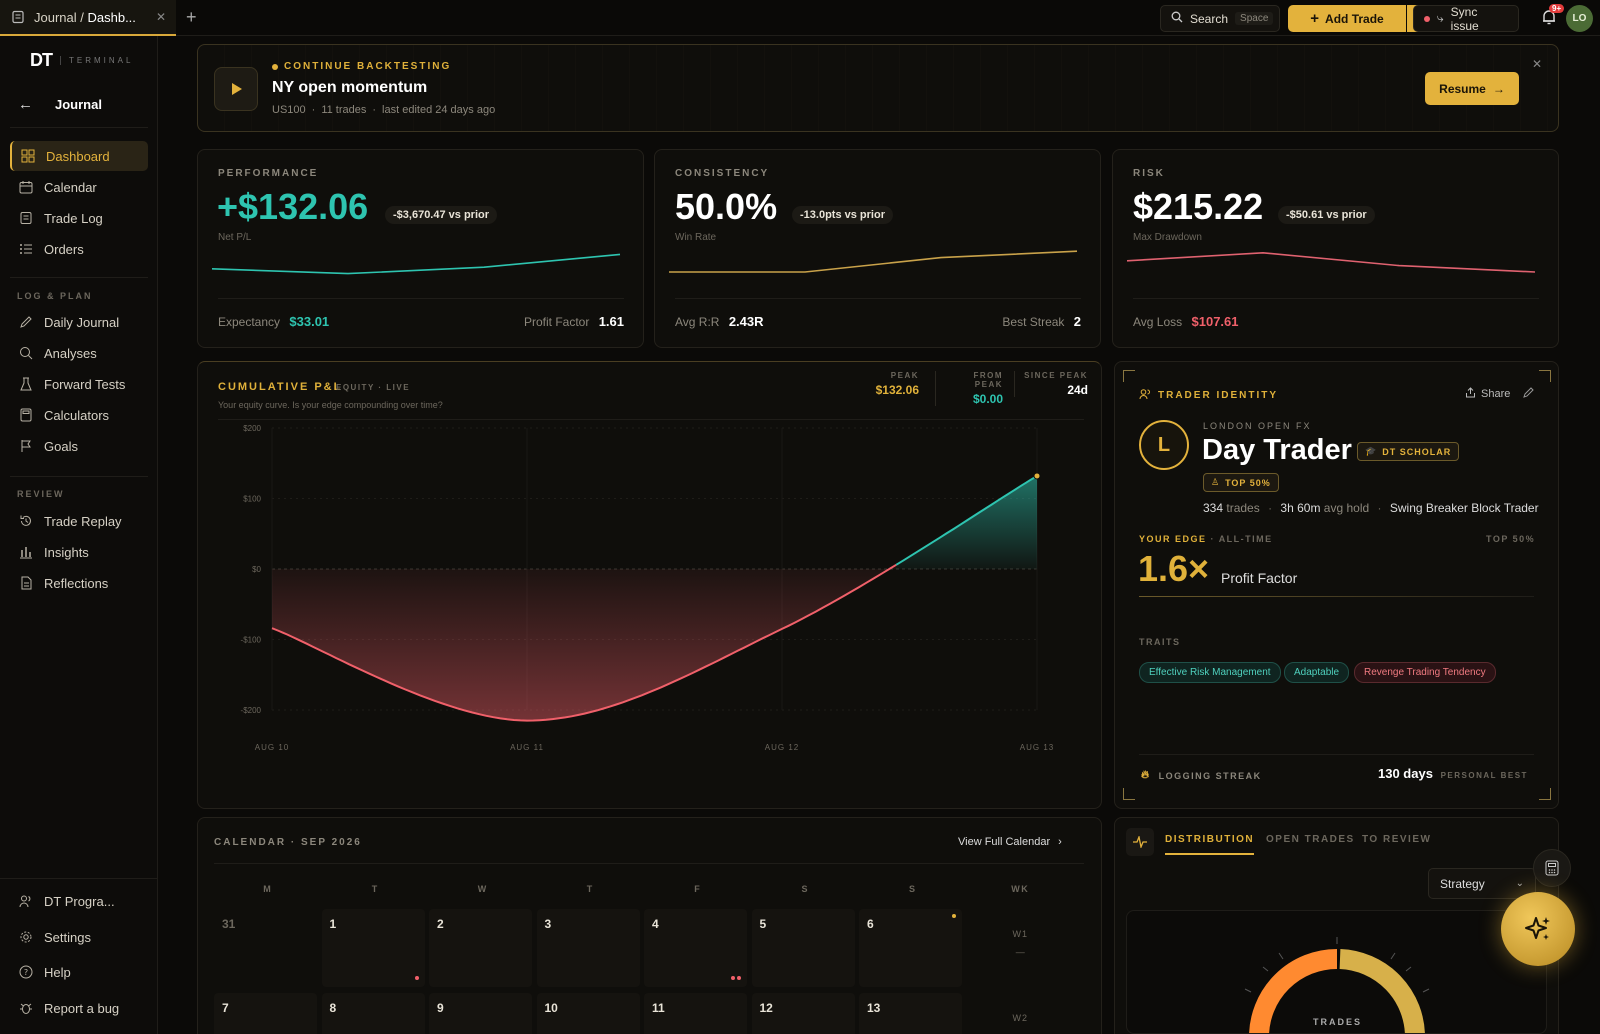 The width and height of the screenshot is (1600, 1034). I want to click on sidebar-item-label: Analyses, so click(70, 353).